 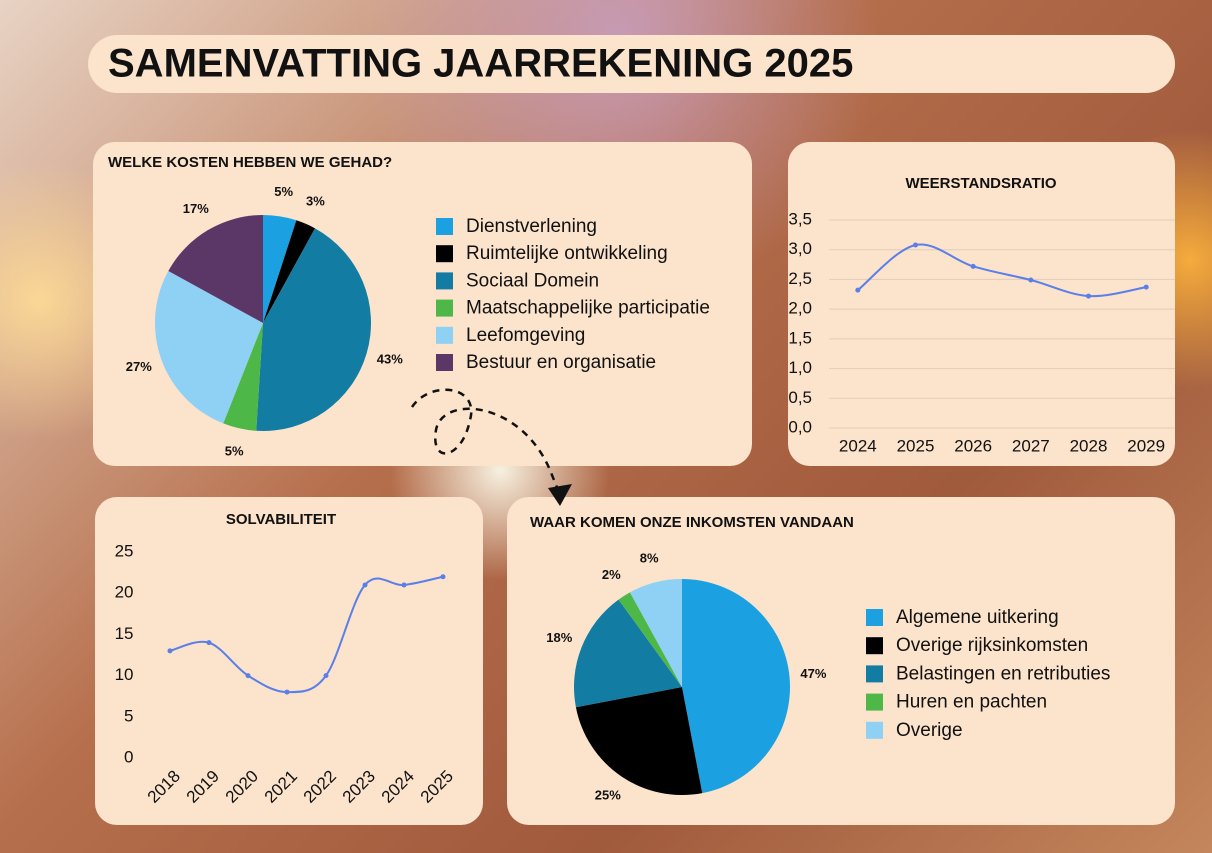 I want to click on chart-title: WEERSTANDSRATIO, so click(x=980, y=183).